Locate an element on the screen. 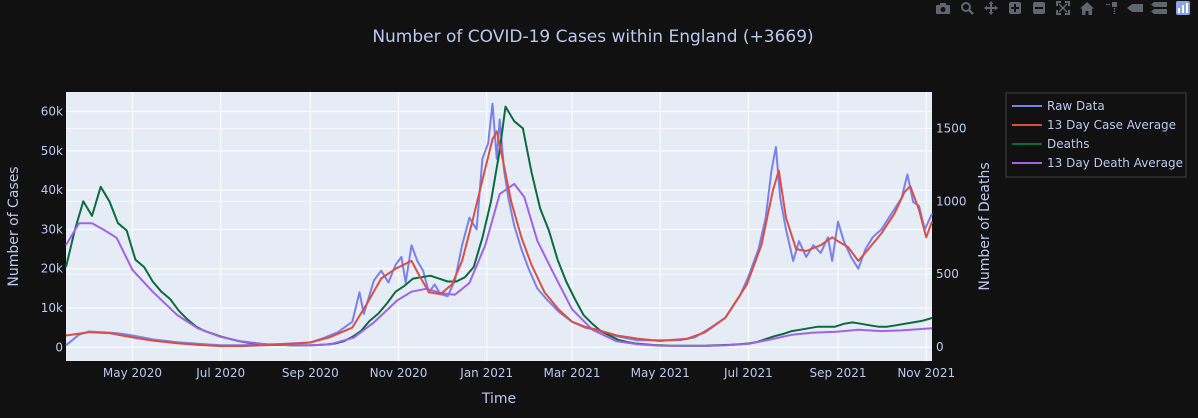 This screenshot has width=1198, height=418. modebar is located at coordinates (1063, 8).